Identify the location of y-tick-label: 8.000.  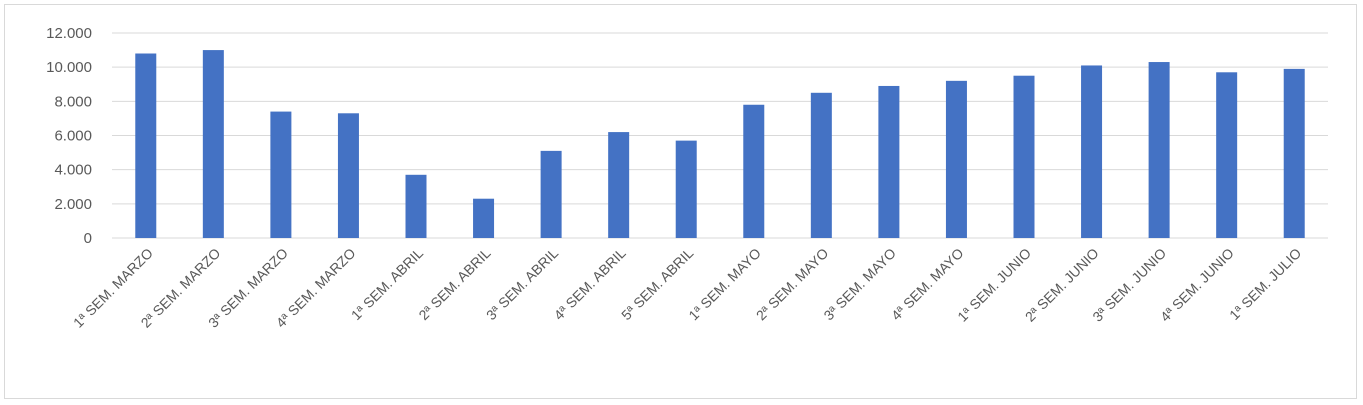
(73, 101).